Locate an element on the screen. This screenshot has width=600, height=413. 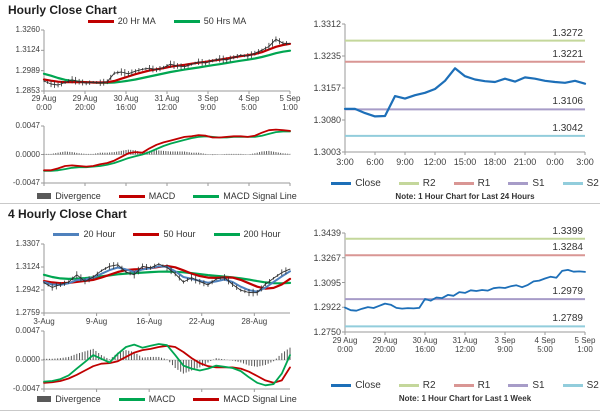
x-axis-tick-label: 18:00 is located at coordinates (495, 162).